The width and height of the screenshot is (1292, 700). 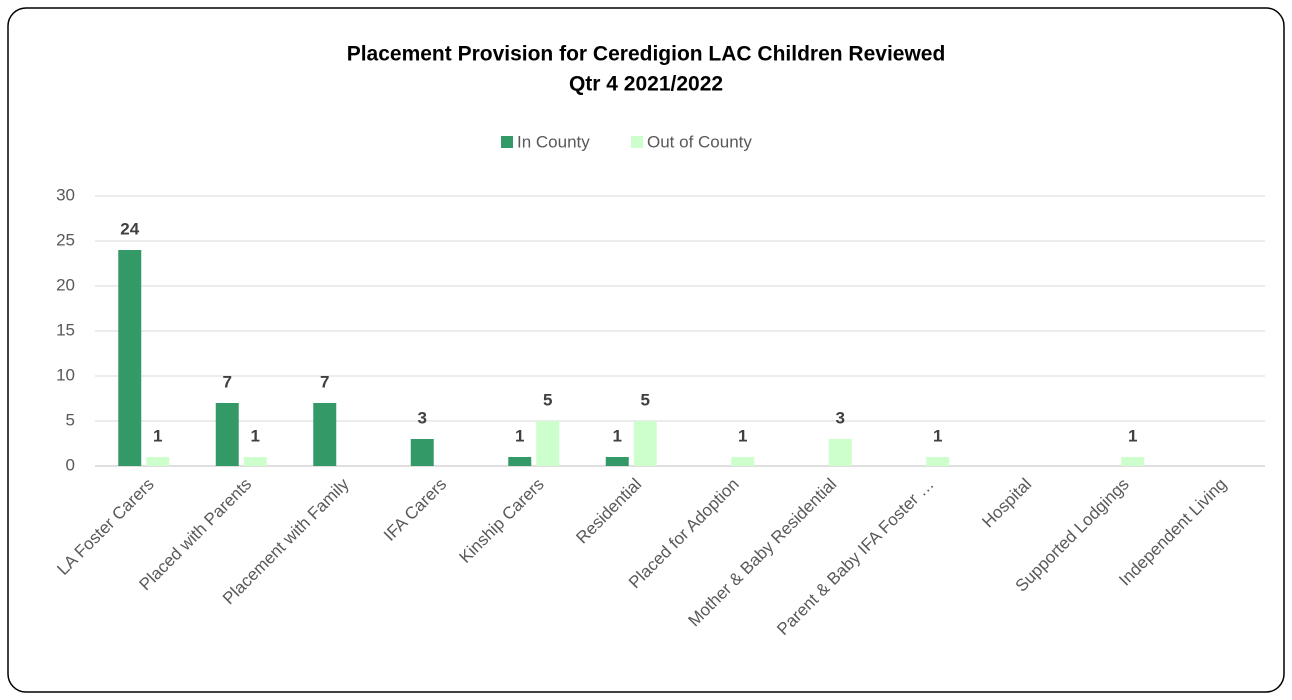 I want to click on chart-title: Qtr 4 2021/2022, so click(x=646, y=84).